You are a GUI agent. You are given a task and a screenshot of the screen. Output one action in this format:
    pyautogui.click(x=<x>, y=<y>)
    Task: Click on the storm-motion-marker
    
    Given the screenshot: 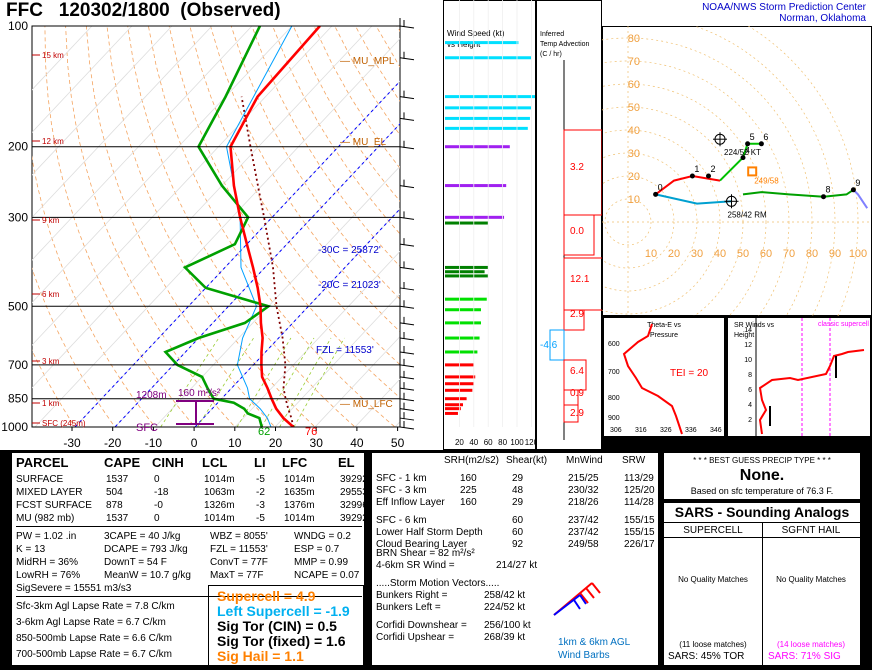 What is the action you would take?
    pyautogui.click(x=752, y=171)
    